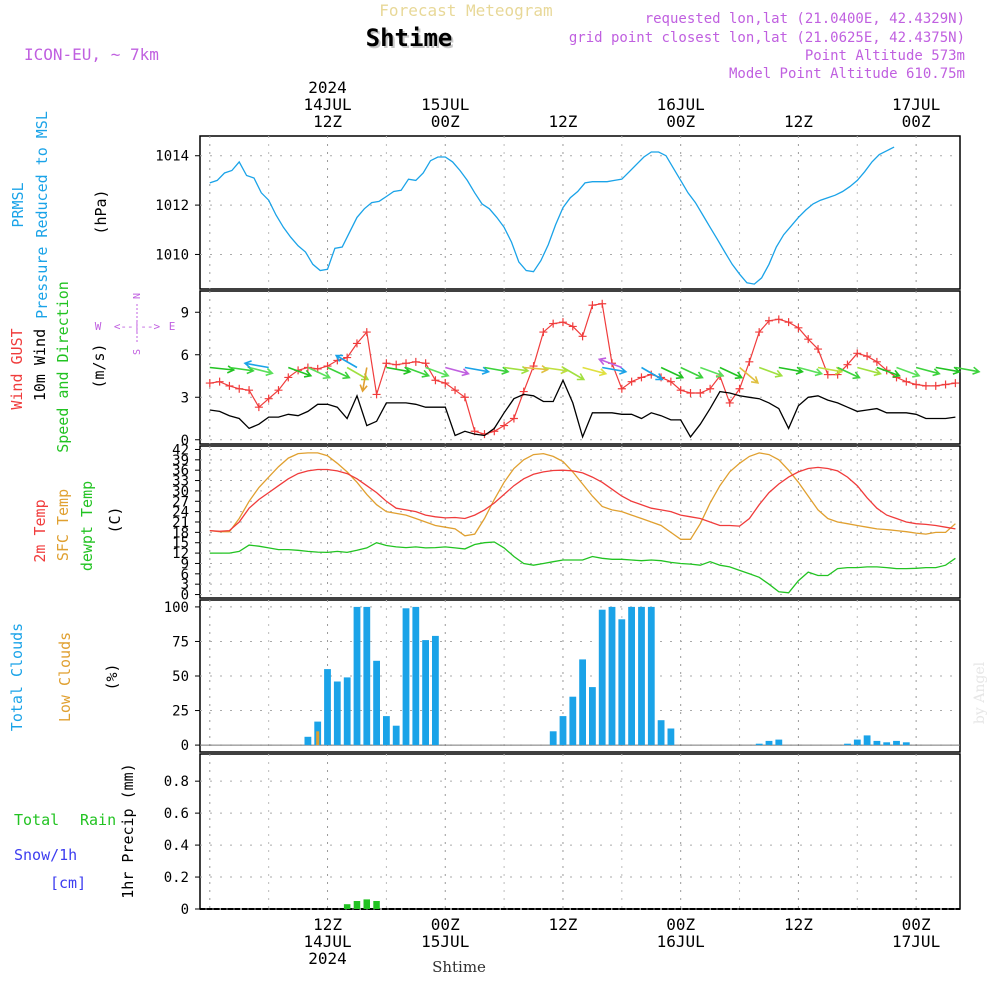 The height and width of the screenshot is (1000, 1000). What do you see at coordinates (180, 471) in the screenshot?
I see `temperature-ytick-label: 36` at bounding box center [180, 471].